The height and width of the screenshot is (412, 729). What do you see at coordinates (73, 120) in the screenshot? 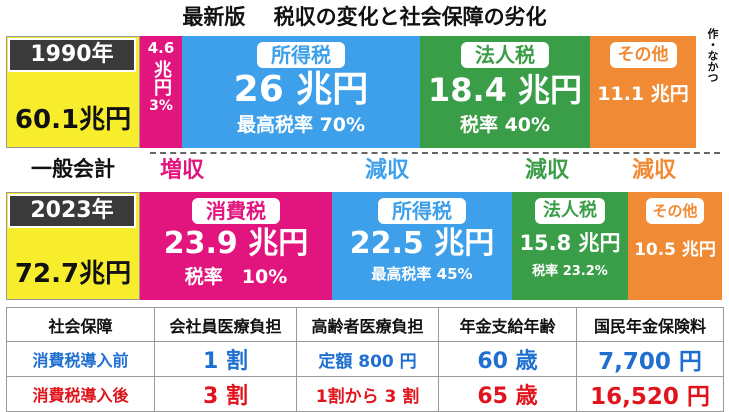
I see `total-1990-value: 60.1兆円` at bounding box center [73, 120].